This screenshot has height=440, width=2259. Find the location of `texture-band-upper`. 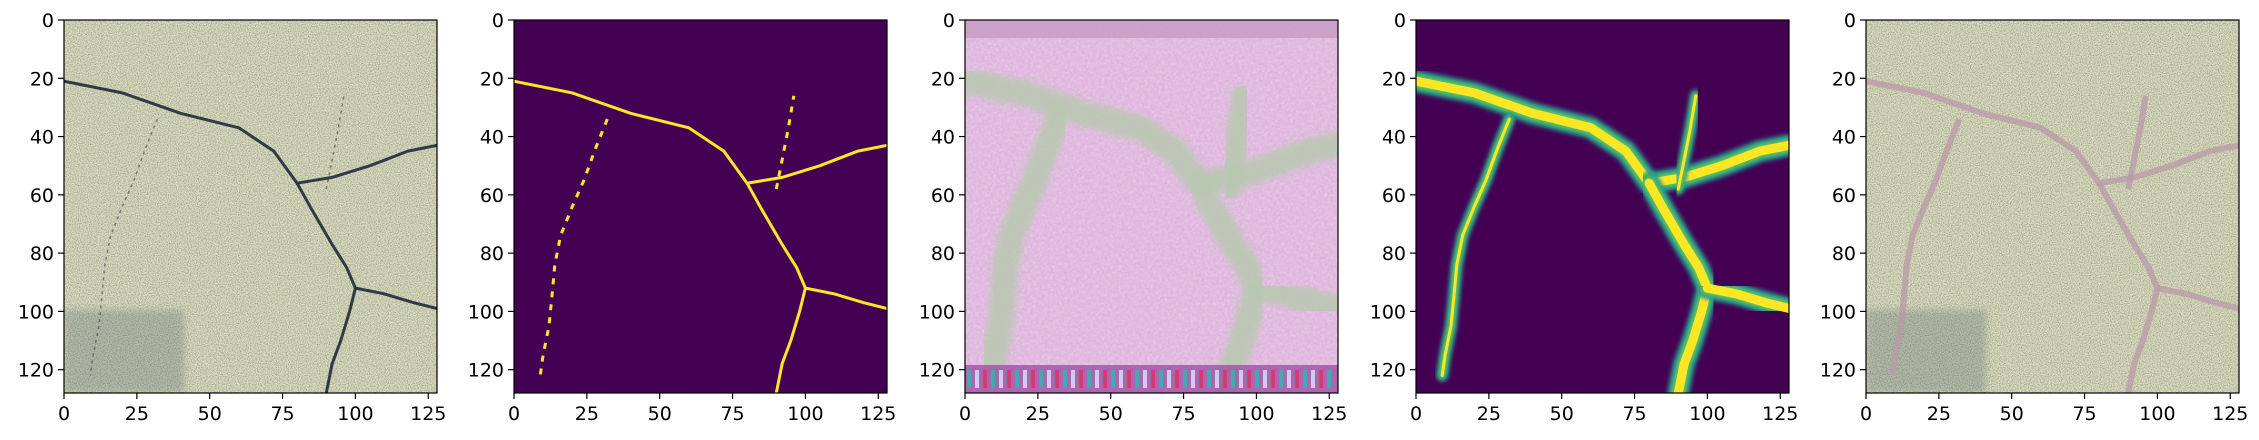

texture-band-upper is located at coordinates (1236, 142).